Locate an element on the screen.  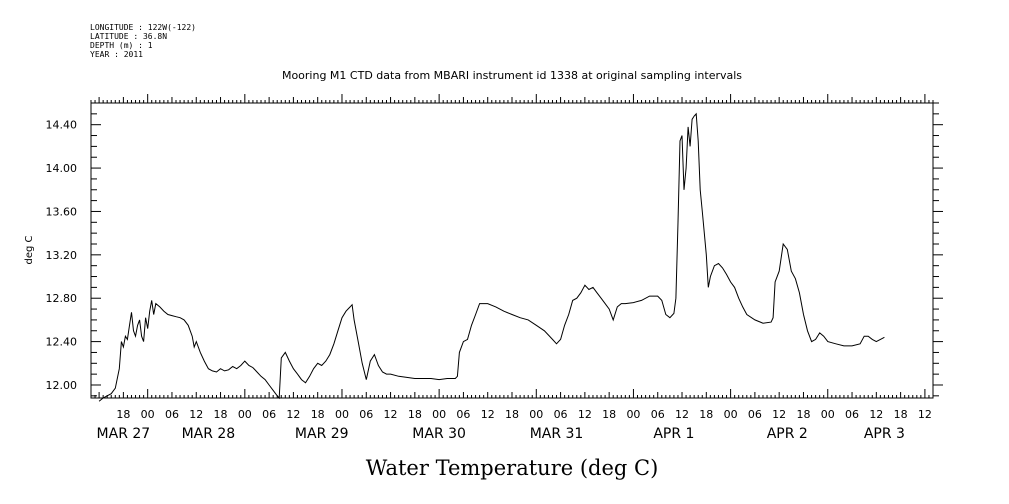
y-tick-label: 13.20 is located at coordinates (62, 255).